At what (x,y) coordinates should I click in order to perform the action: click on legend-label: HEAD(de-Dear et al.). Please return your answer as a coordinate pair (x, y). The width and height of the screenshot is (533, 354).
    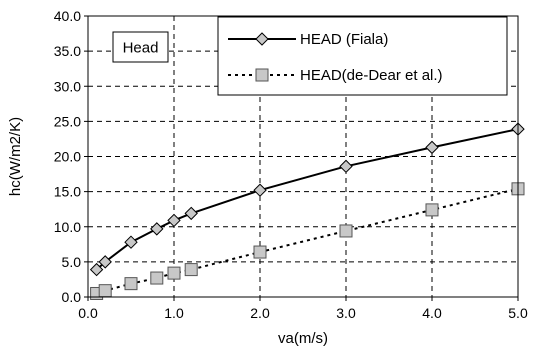
    Looking at the image, I should click on (371, 75).